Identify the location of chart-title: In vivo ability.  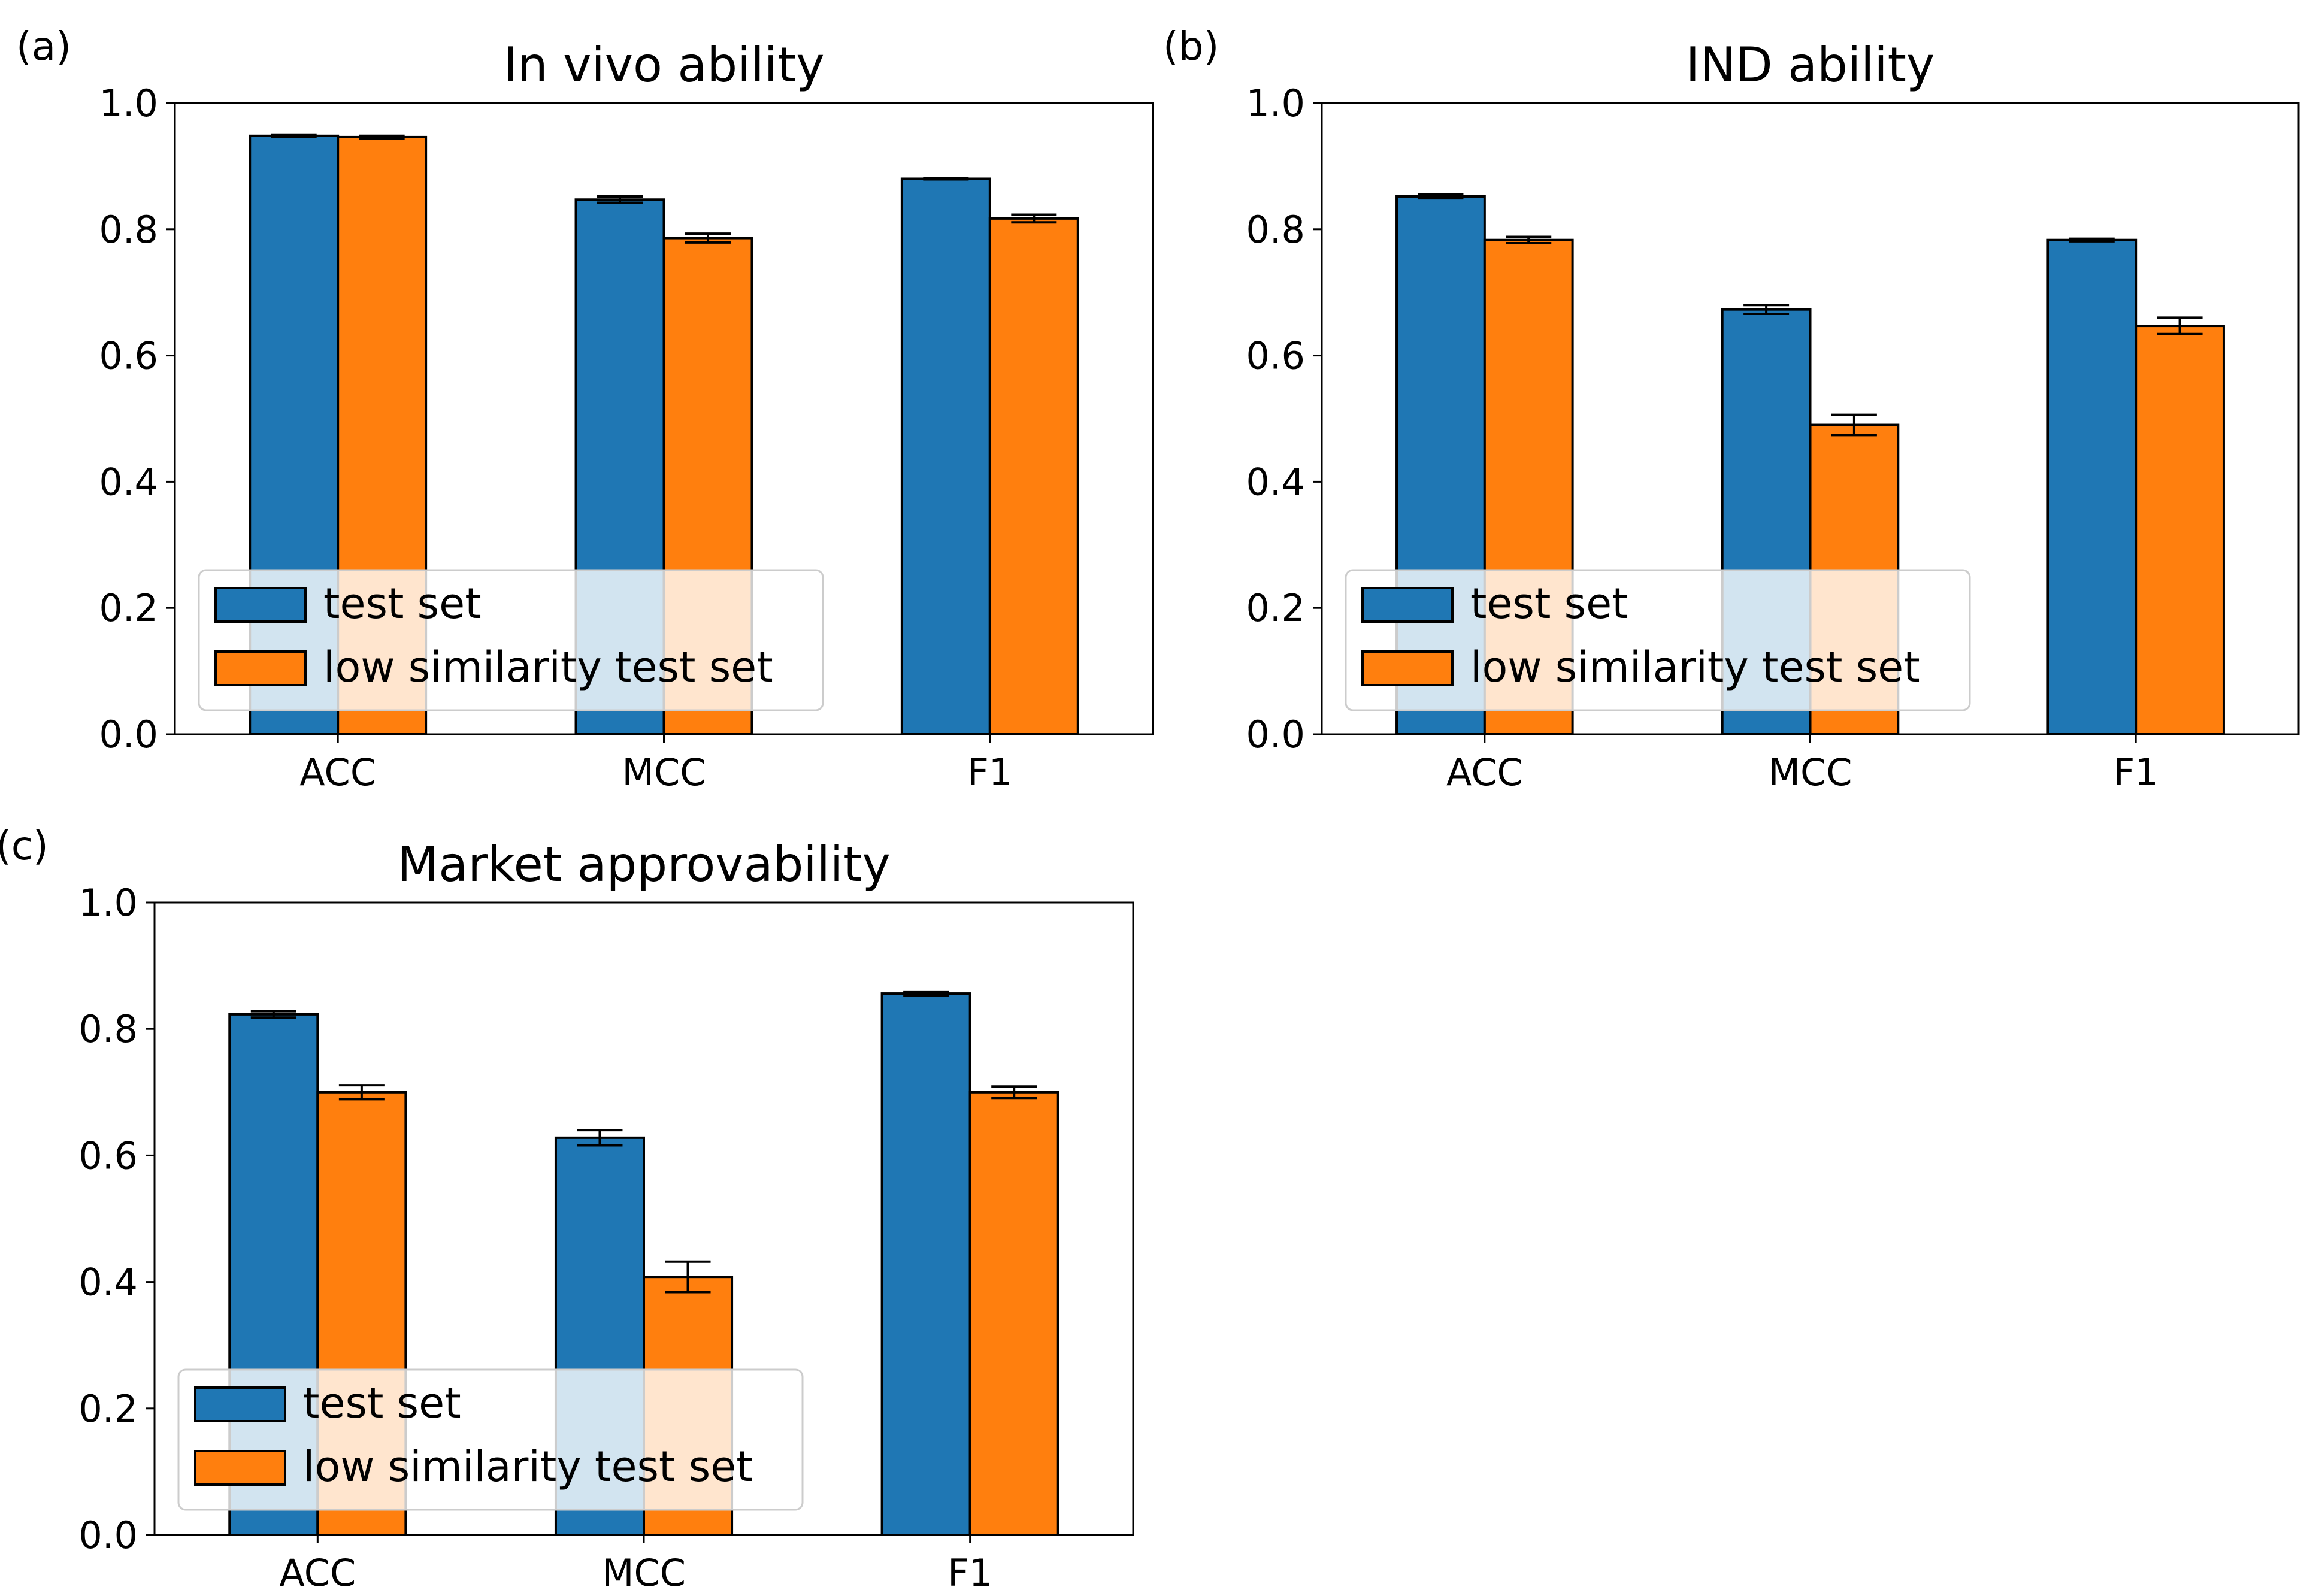
(663, 65).